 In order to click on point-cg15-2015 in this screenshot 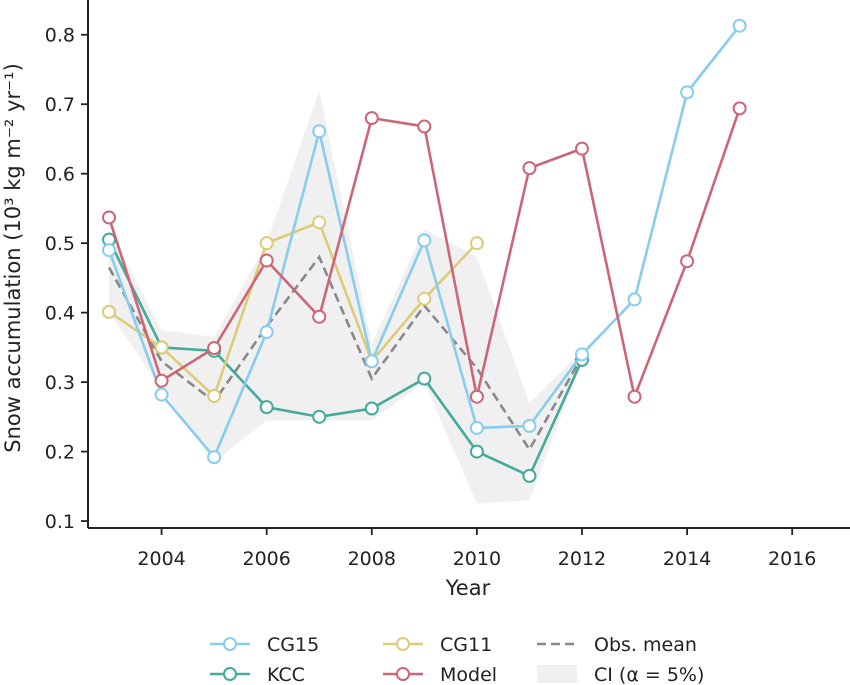, I will do `click(739, 25)`.